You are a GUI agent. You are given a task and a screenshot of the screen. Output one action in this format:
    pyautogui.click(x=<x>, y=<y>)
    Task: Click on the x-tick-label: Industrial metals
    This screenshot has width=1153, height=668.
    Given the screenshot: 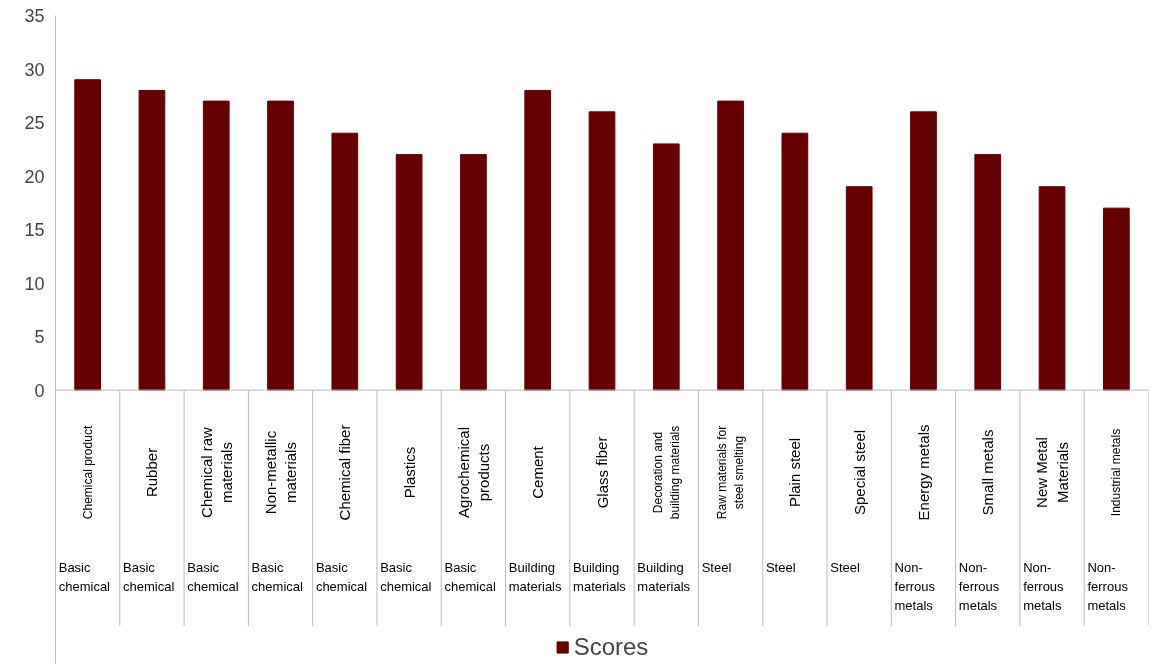 What is the action you would take?
    pyautogui.click(x=1116, y=472)
    